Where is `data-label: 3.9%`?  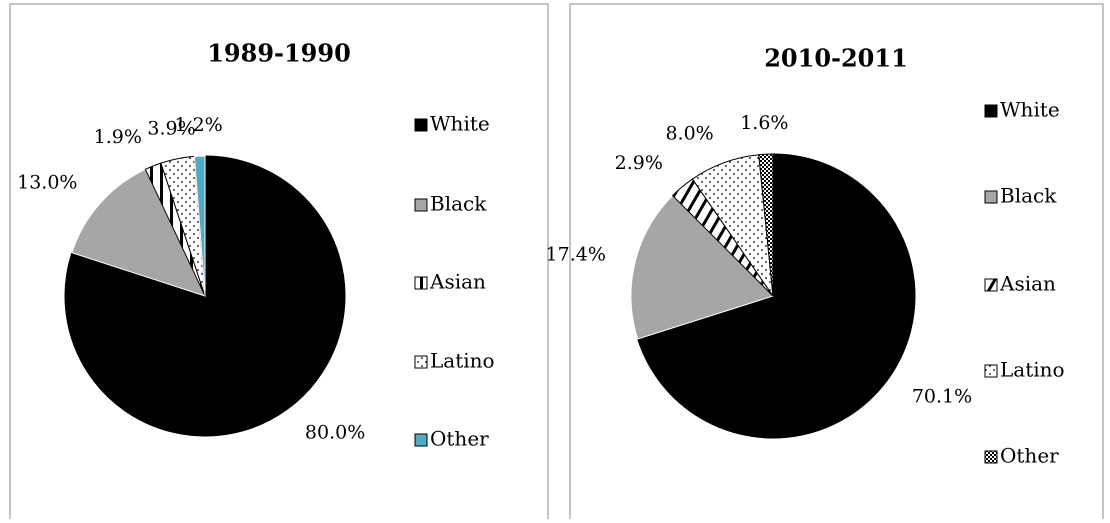
data-label: 3.9% is located at coordinates (171, 128).